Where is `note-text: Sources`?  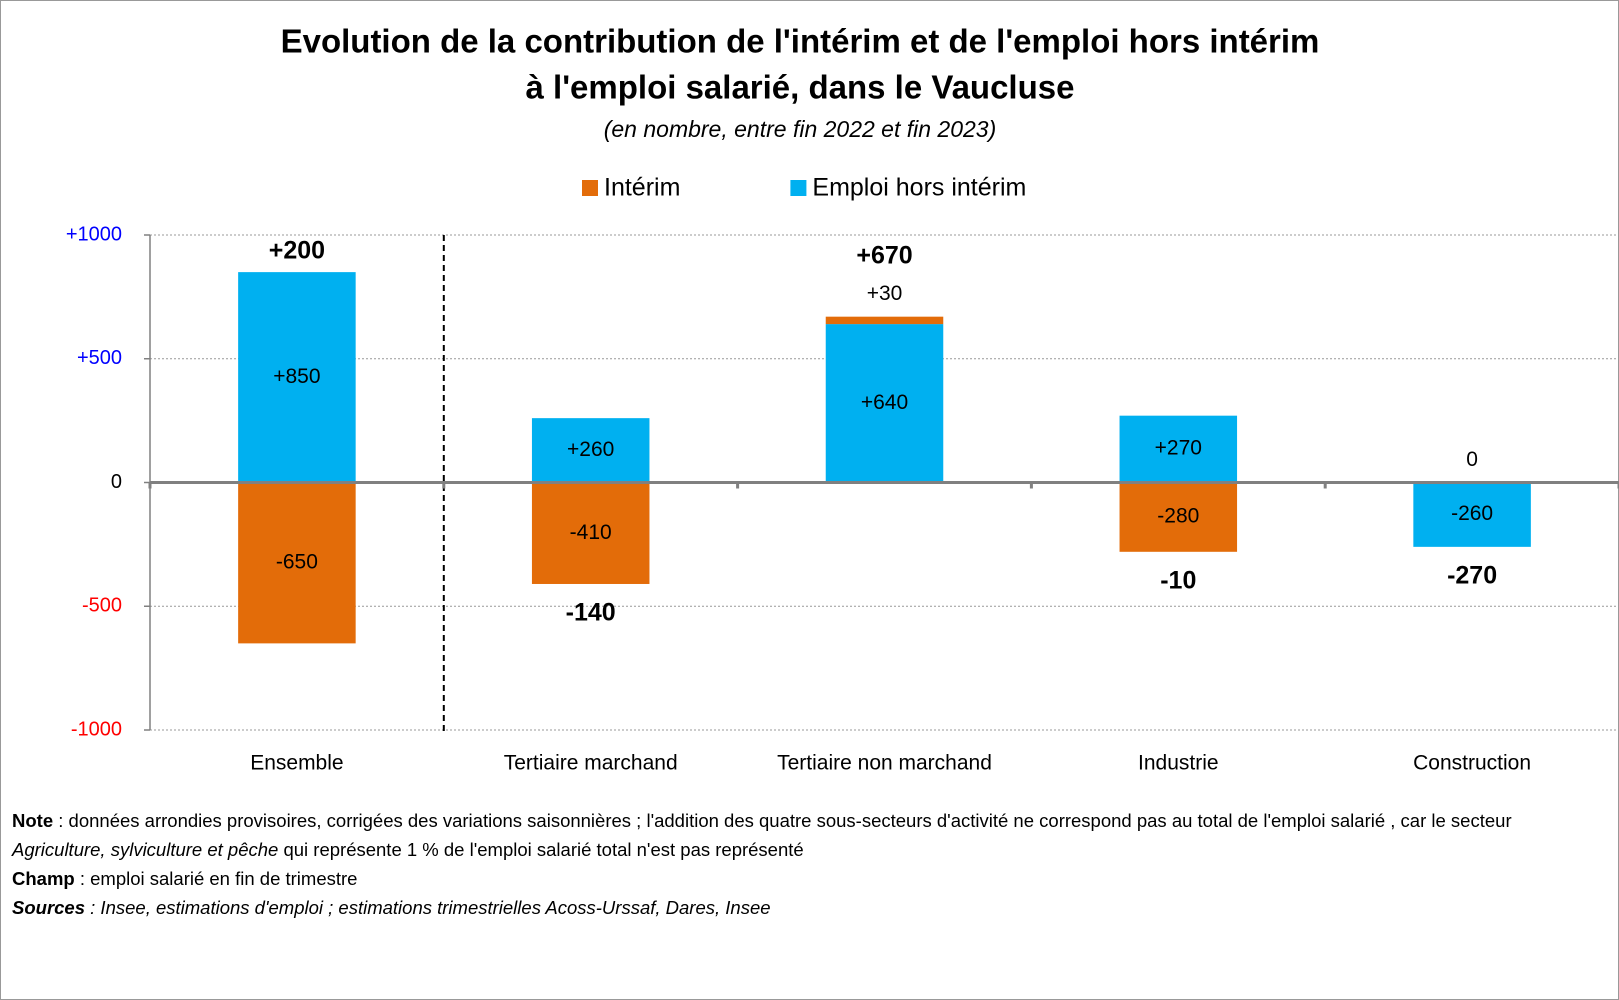
note-text: Sources is located at coordinates (49, 907).